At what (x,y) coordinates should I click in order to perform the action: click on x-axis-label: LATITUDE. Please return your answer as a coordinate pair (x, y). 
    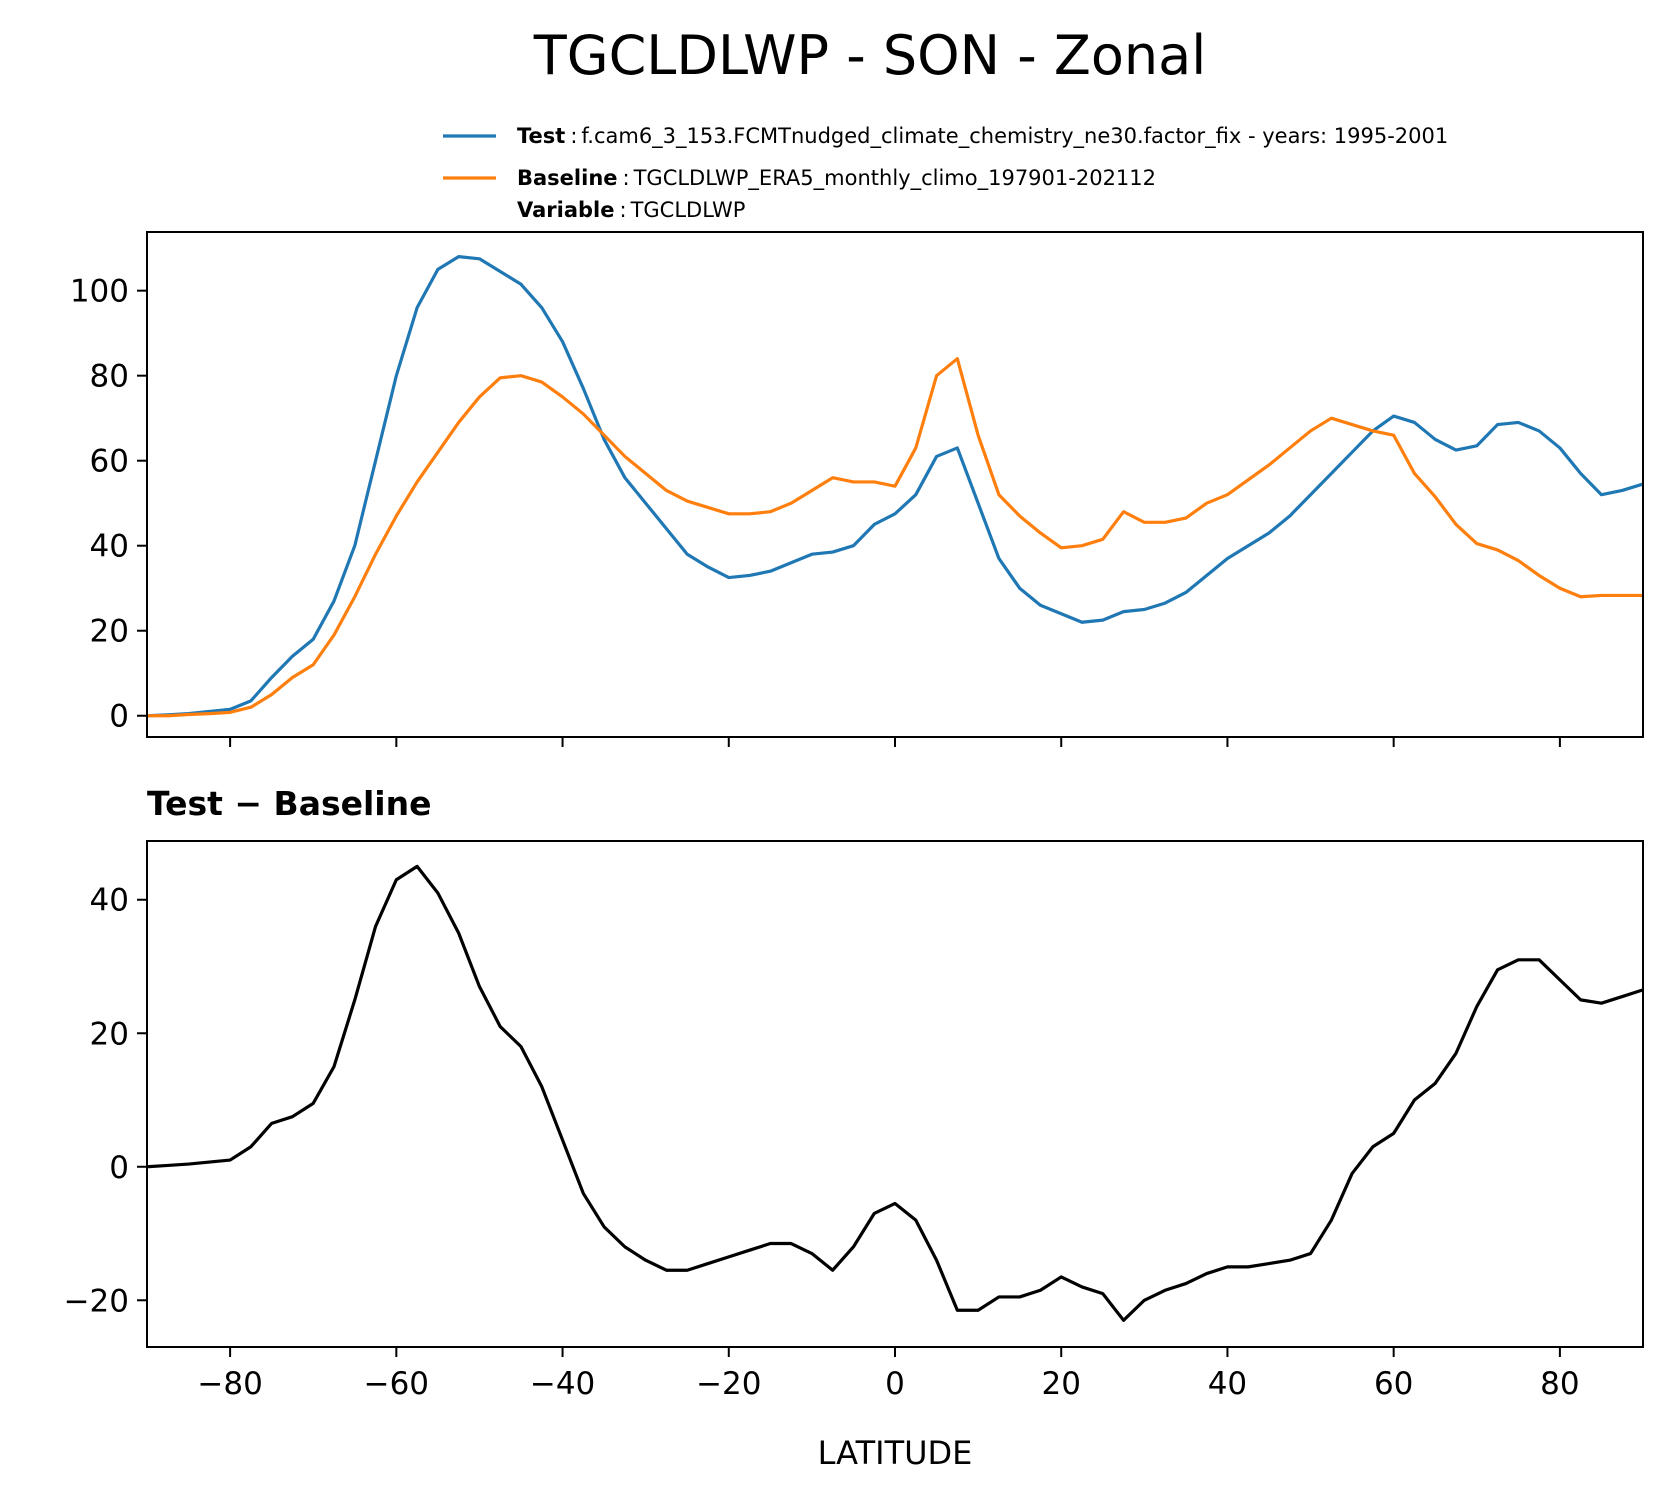
    Looking at the image, I should click on (895, 1453).